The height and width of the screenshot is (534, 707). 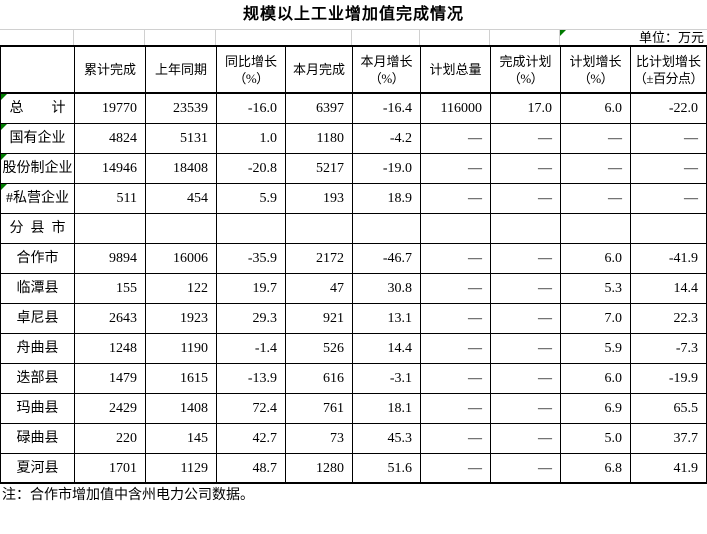 I want to click on cell: 1129, so click(x=181, y=469).